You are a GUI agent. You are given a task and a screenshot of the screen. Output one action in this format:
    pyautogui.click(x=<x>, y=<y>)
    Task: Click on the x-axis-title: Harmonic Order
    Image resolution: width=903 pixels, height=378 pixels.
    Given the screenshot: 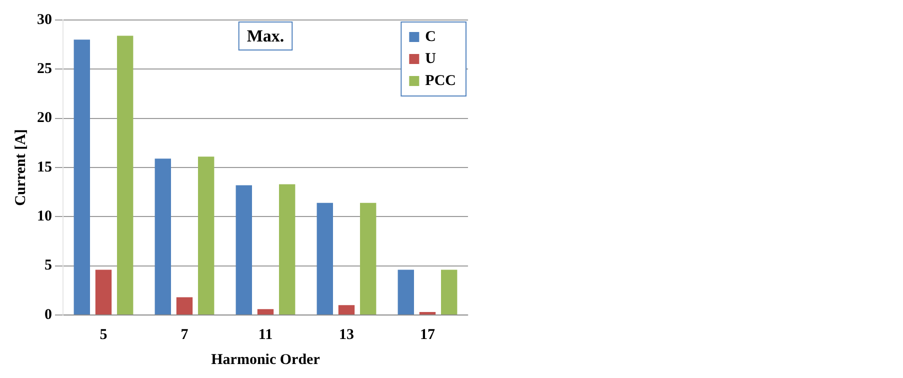 What is the action you would take?
    pyautogui.click(x=265, y=360)
    